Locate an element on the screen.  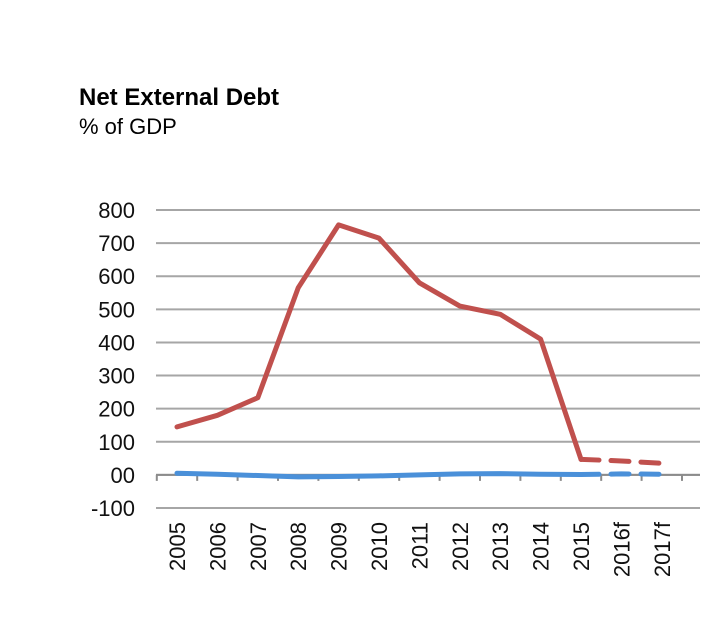
x-tick-label: 2013 is located at coordinates (500, 546).